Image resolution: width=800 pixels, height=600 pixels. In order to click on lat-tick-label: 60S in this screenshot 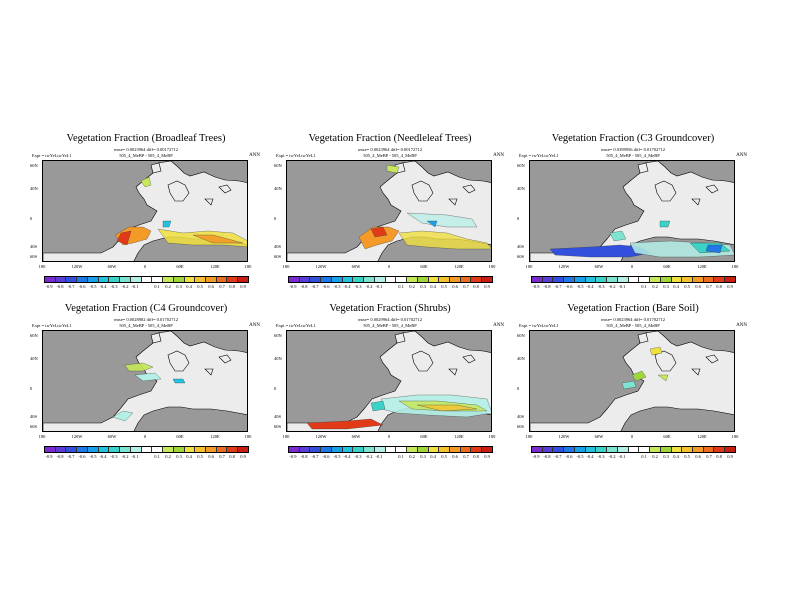, I will do `click(34, 426)`.